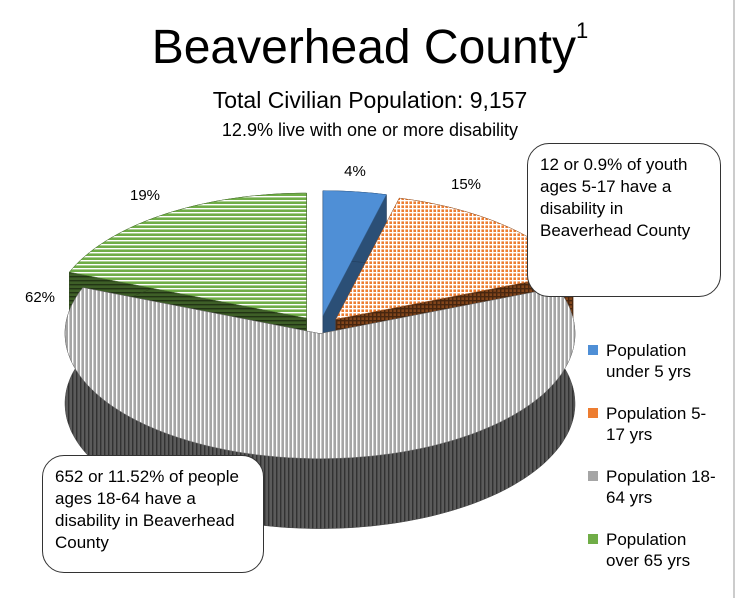 Image resolution: width=740 pixels, height=598 pixels. What do you see at coordinates (370, 100) in the screenshot?
I see `subtitle: Total Civilian Population: 9,157` at bounding box center [370, 100].